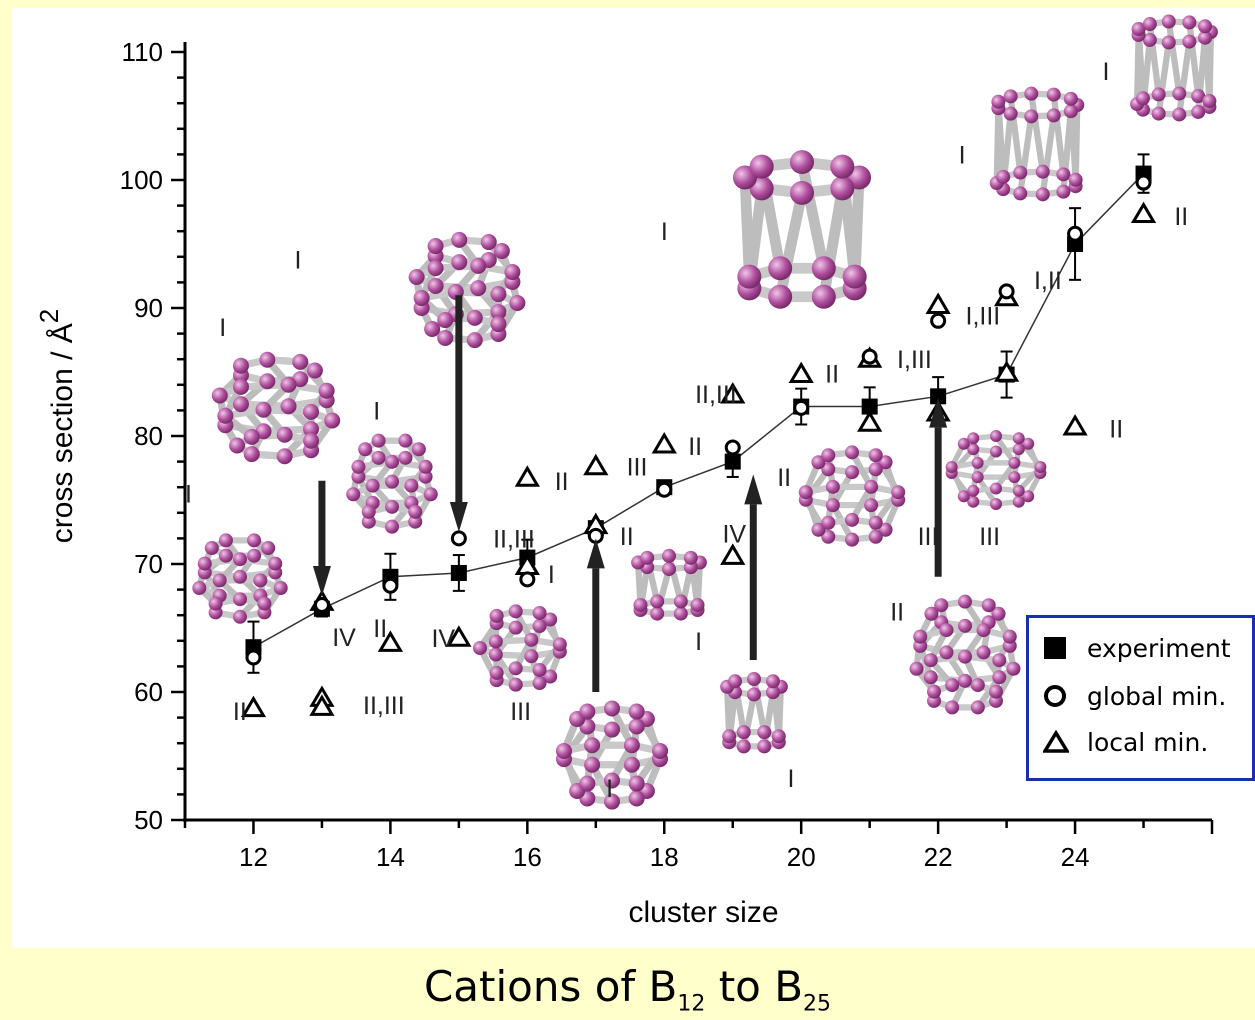 The height and width of the screenshot is (1020, 1255). I want to click on legend-label: local min., so click(1148, 742).